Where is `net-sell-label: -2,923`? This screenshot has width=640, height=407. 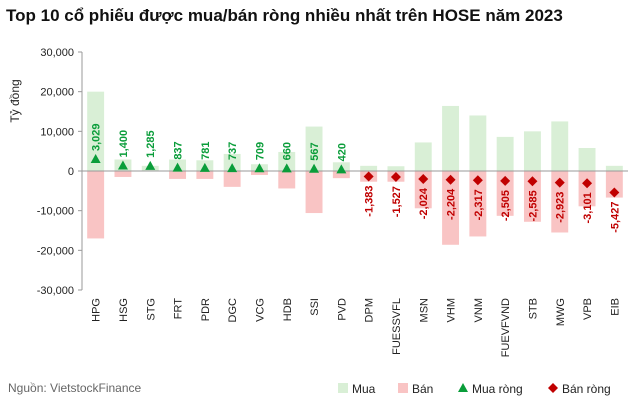 net-sell-label: -2,923 is located at coordinates (561, 207).